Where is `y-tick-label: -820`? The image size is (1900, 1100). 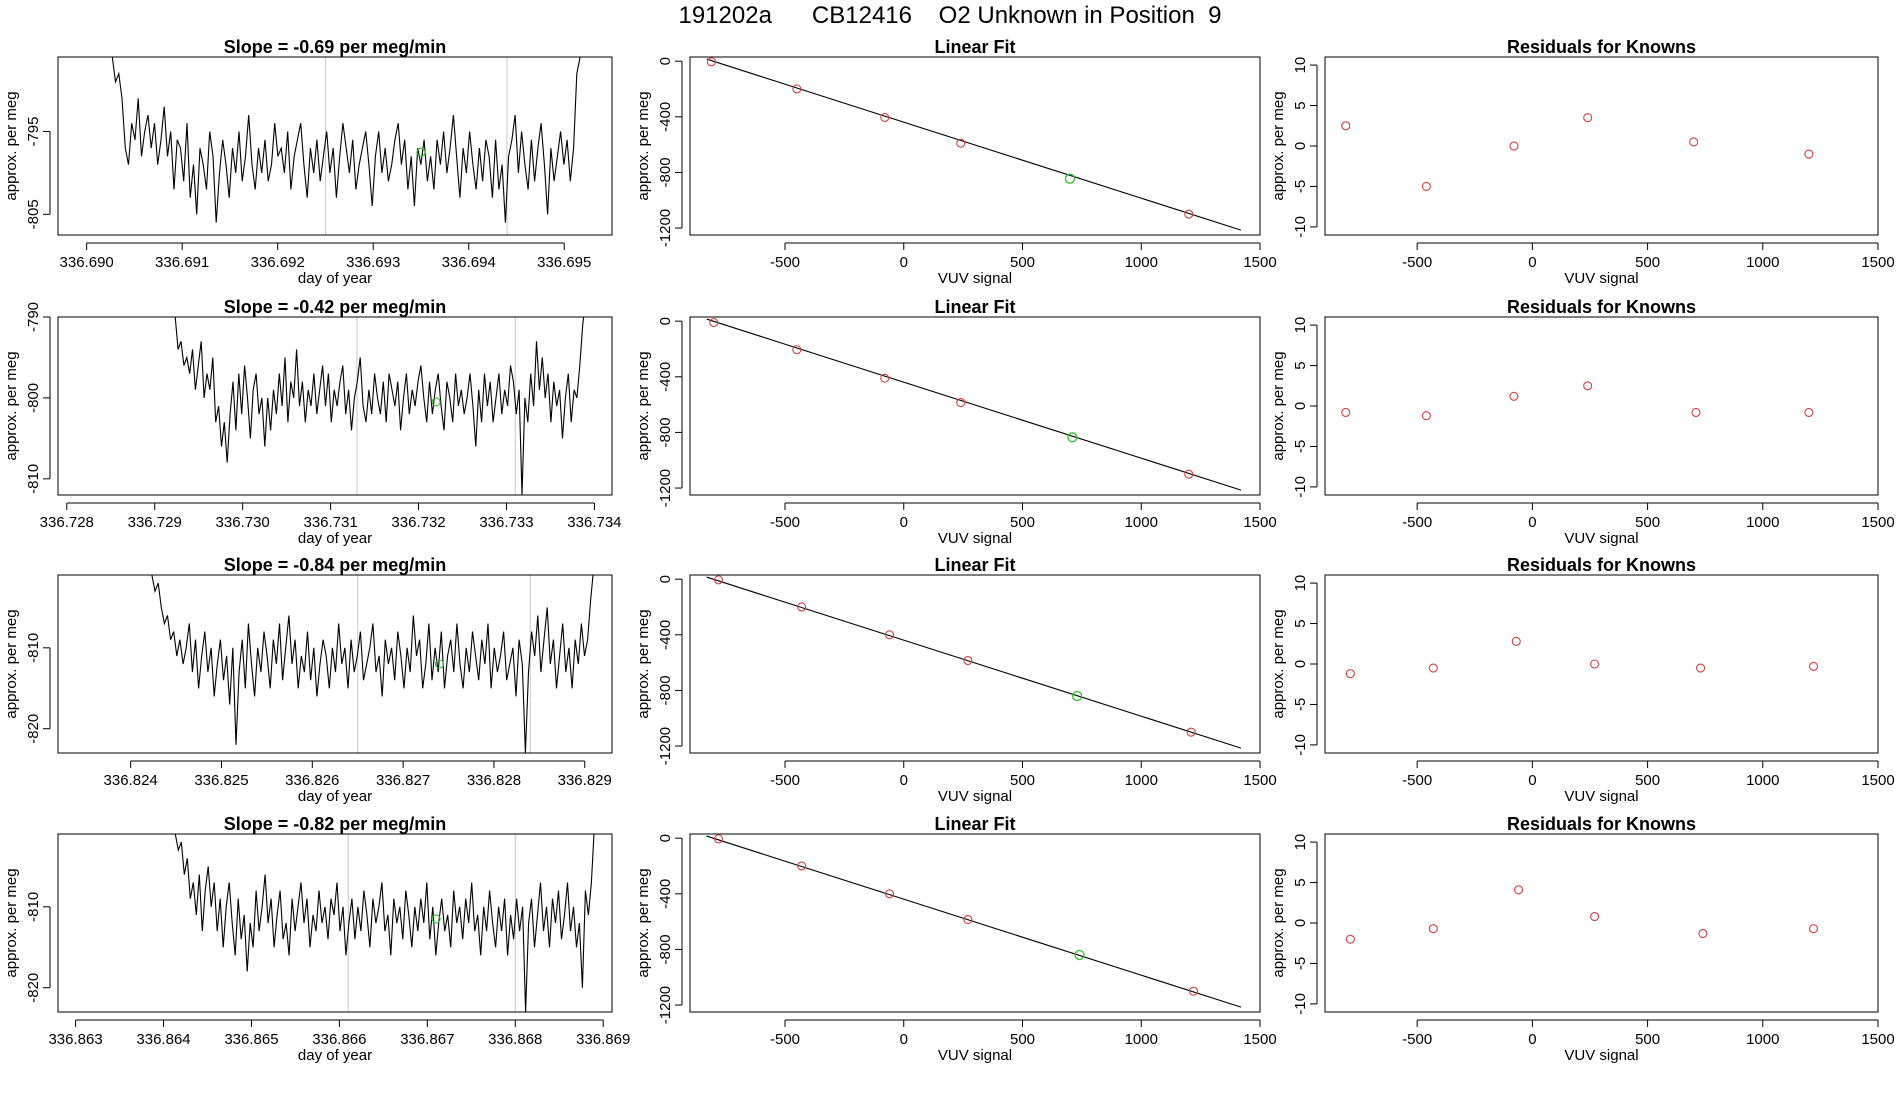
y-tick-label: -820 is located at coordinates (33, 729).